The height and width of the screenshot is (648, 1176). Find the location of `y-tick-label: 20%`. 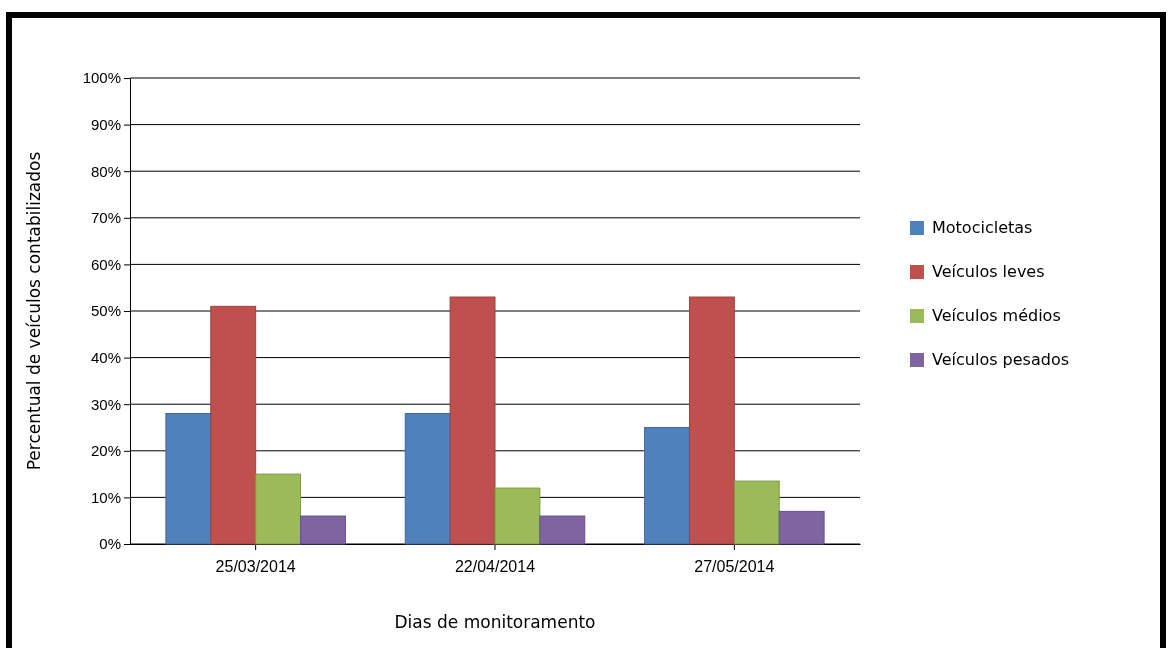

y-tick-label: 20% is located at coordinates (105, 451).